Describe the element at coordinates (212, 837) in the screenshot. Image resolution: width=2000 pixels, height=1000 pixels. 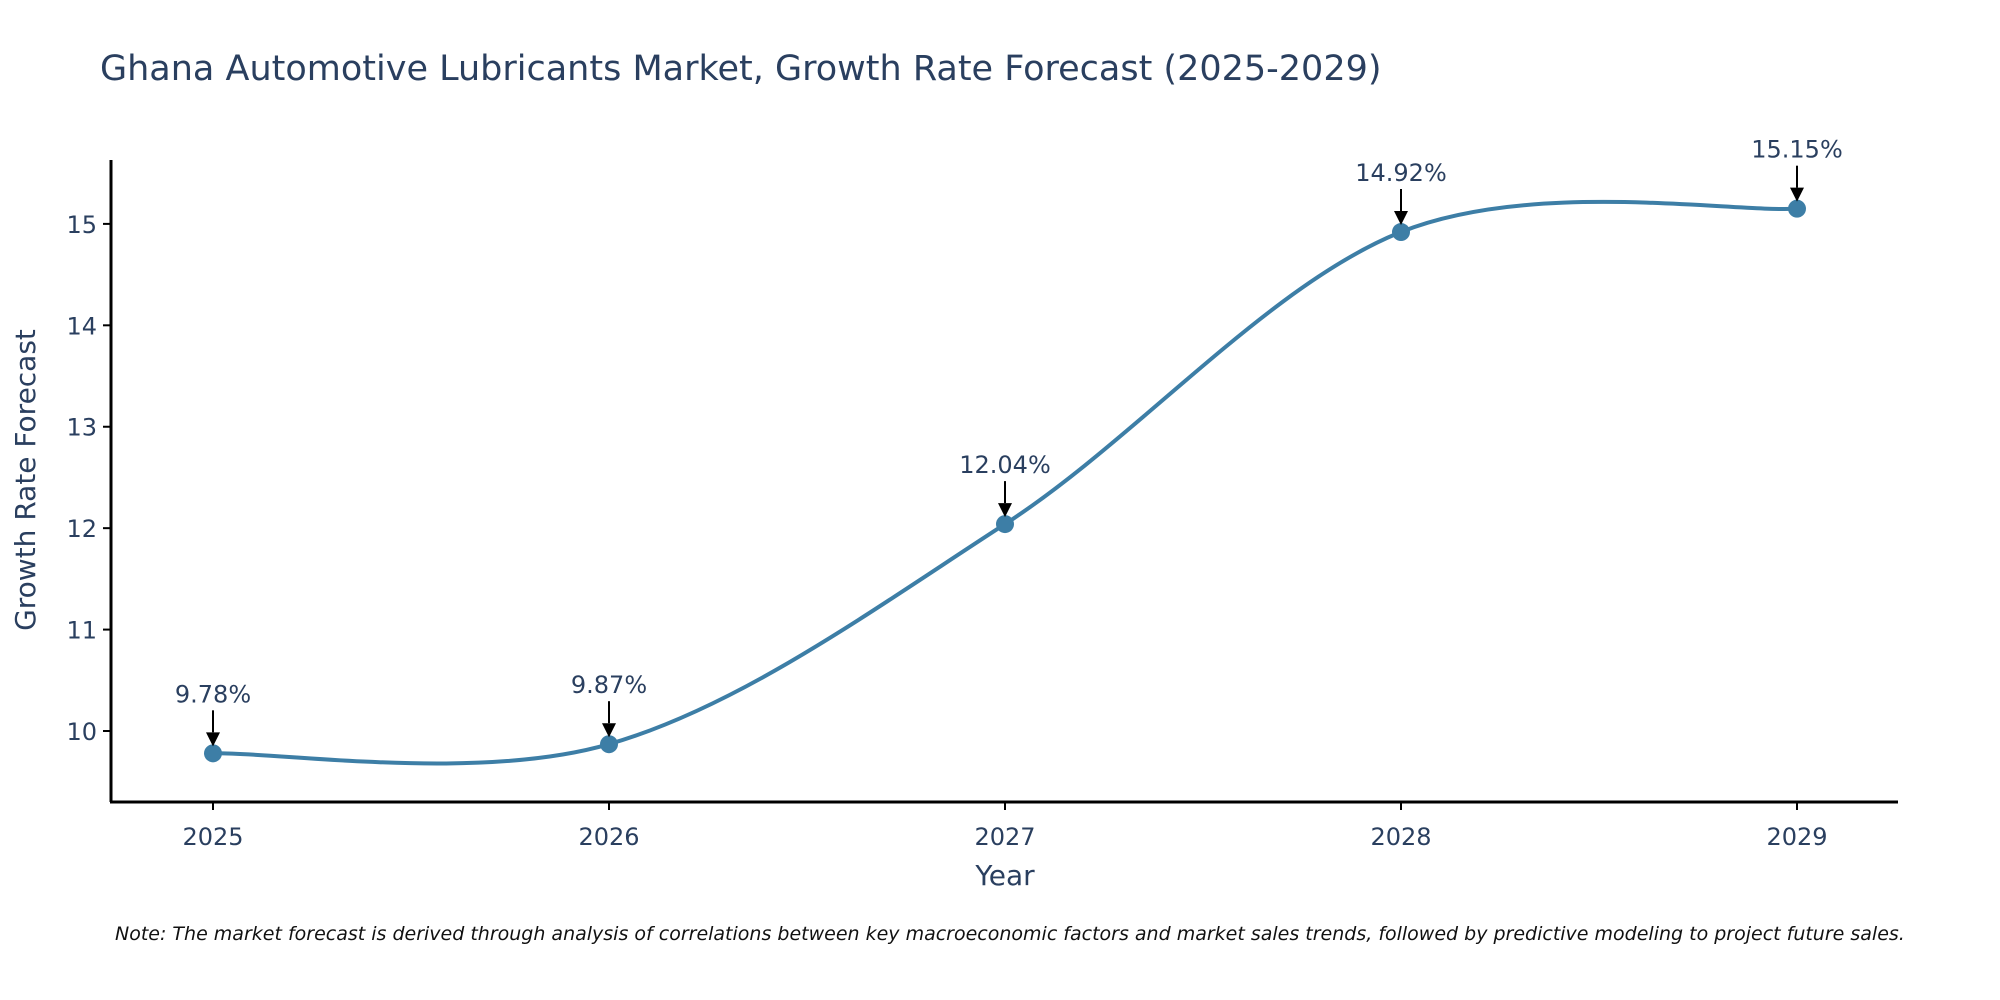
I see `x-tick-label: 2025` at that location.